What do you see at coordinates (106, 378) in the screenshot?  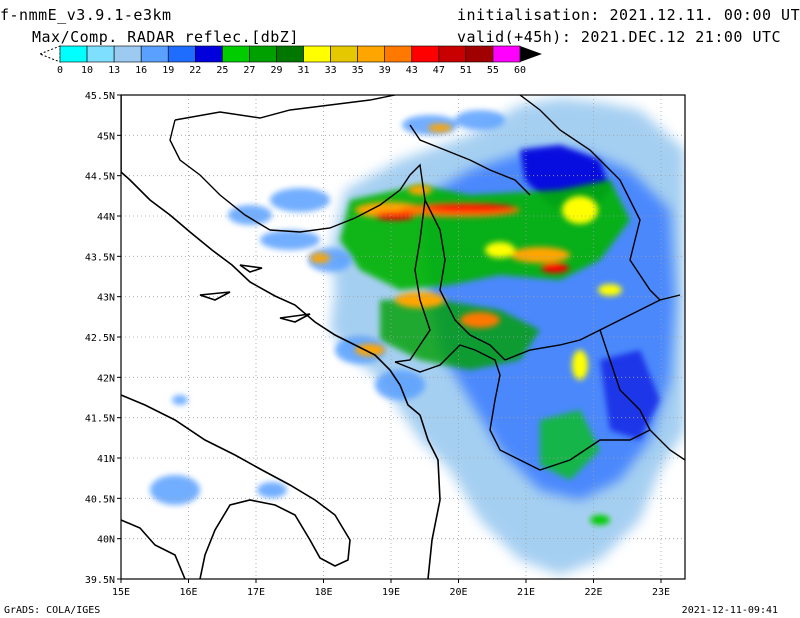 I see `lat-label: 42N` at bounding box center [106, 378].